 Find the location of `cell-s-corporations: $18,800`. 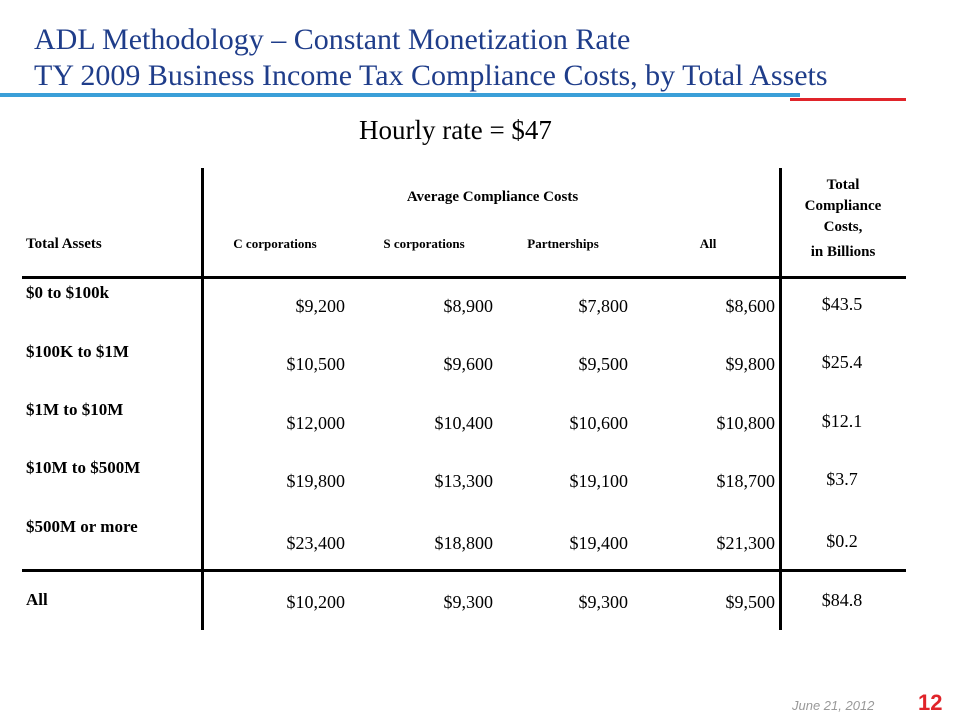

cell-s-corporations: $18,800 is located at coordinates (464, 543).